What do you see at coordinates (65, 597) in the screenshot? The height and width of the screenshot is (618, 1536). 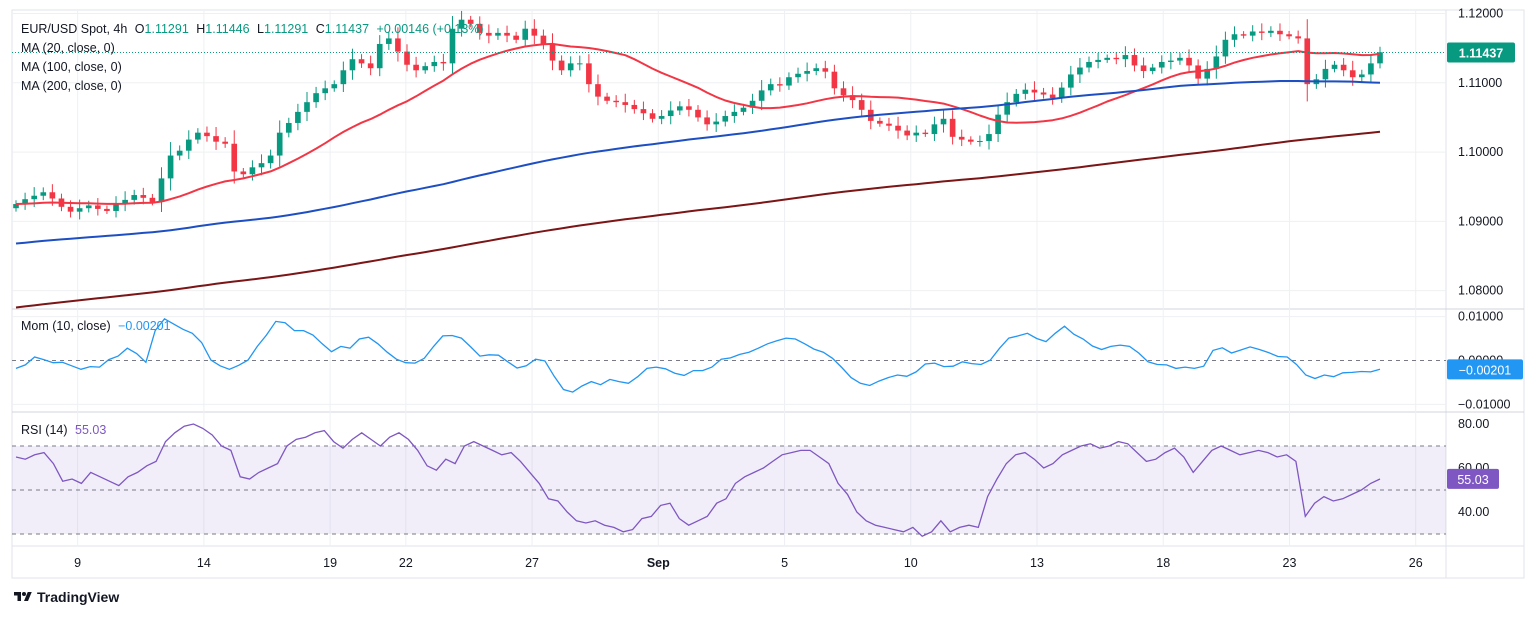 I see `tradingview-logo: TradingView` at bounding box center [65, 597].